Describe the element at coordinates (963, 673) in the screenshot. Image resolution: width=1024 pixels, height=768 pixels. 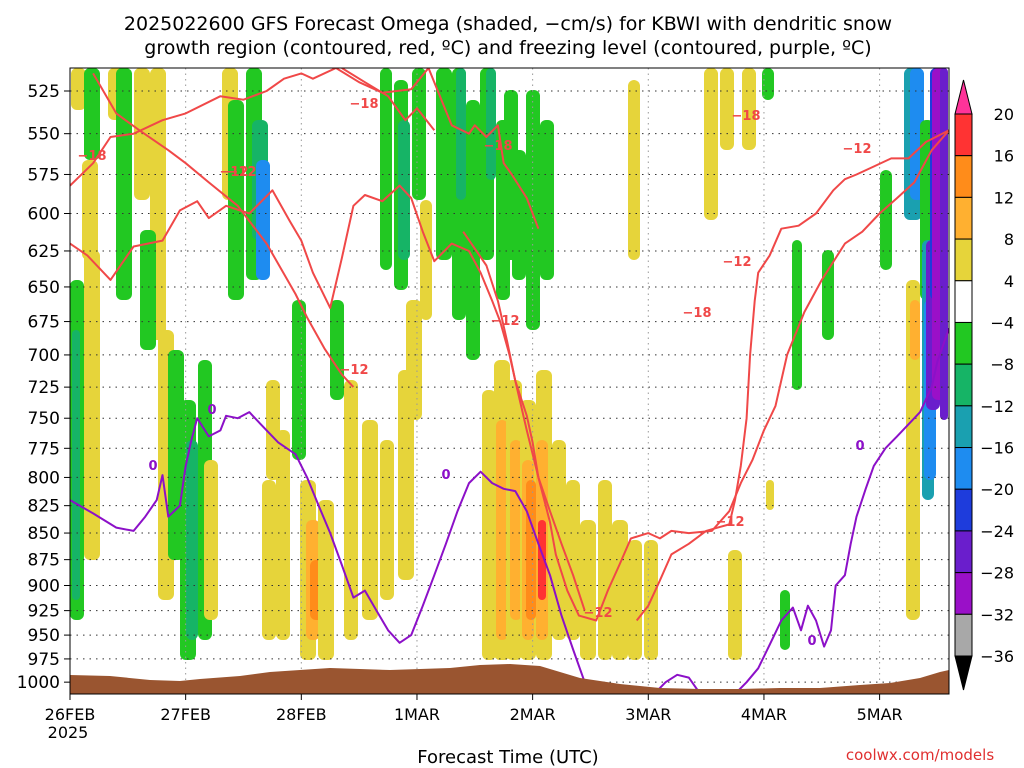
I see `colorbar-bottom-arrow` at that location.